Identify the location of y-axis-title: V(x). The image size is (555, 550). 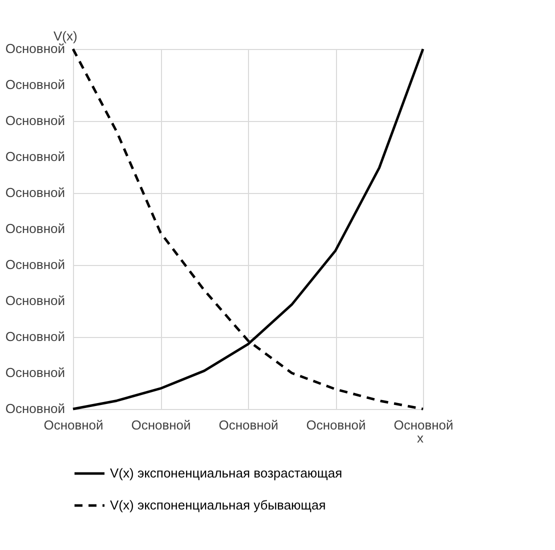
(66, 36).